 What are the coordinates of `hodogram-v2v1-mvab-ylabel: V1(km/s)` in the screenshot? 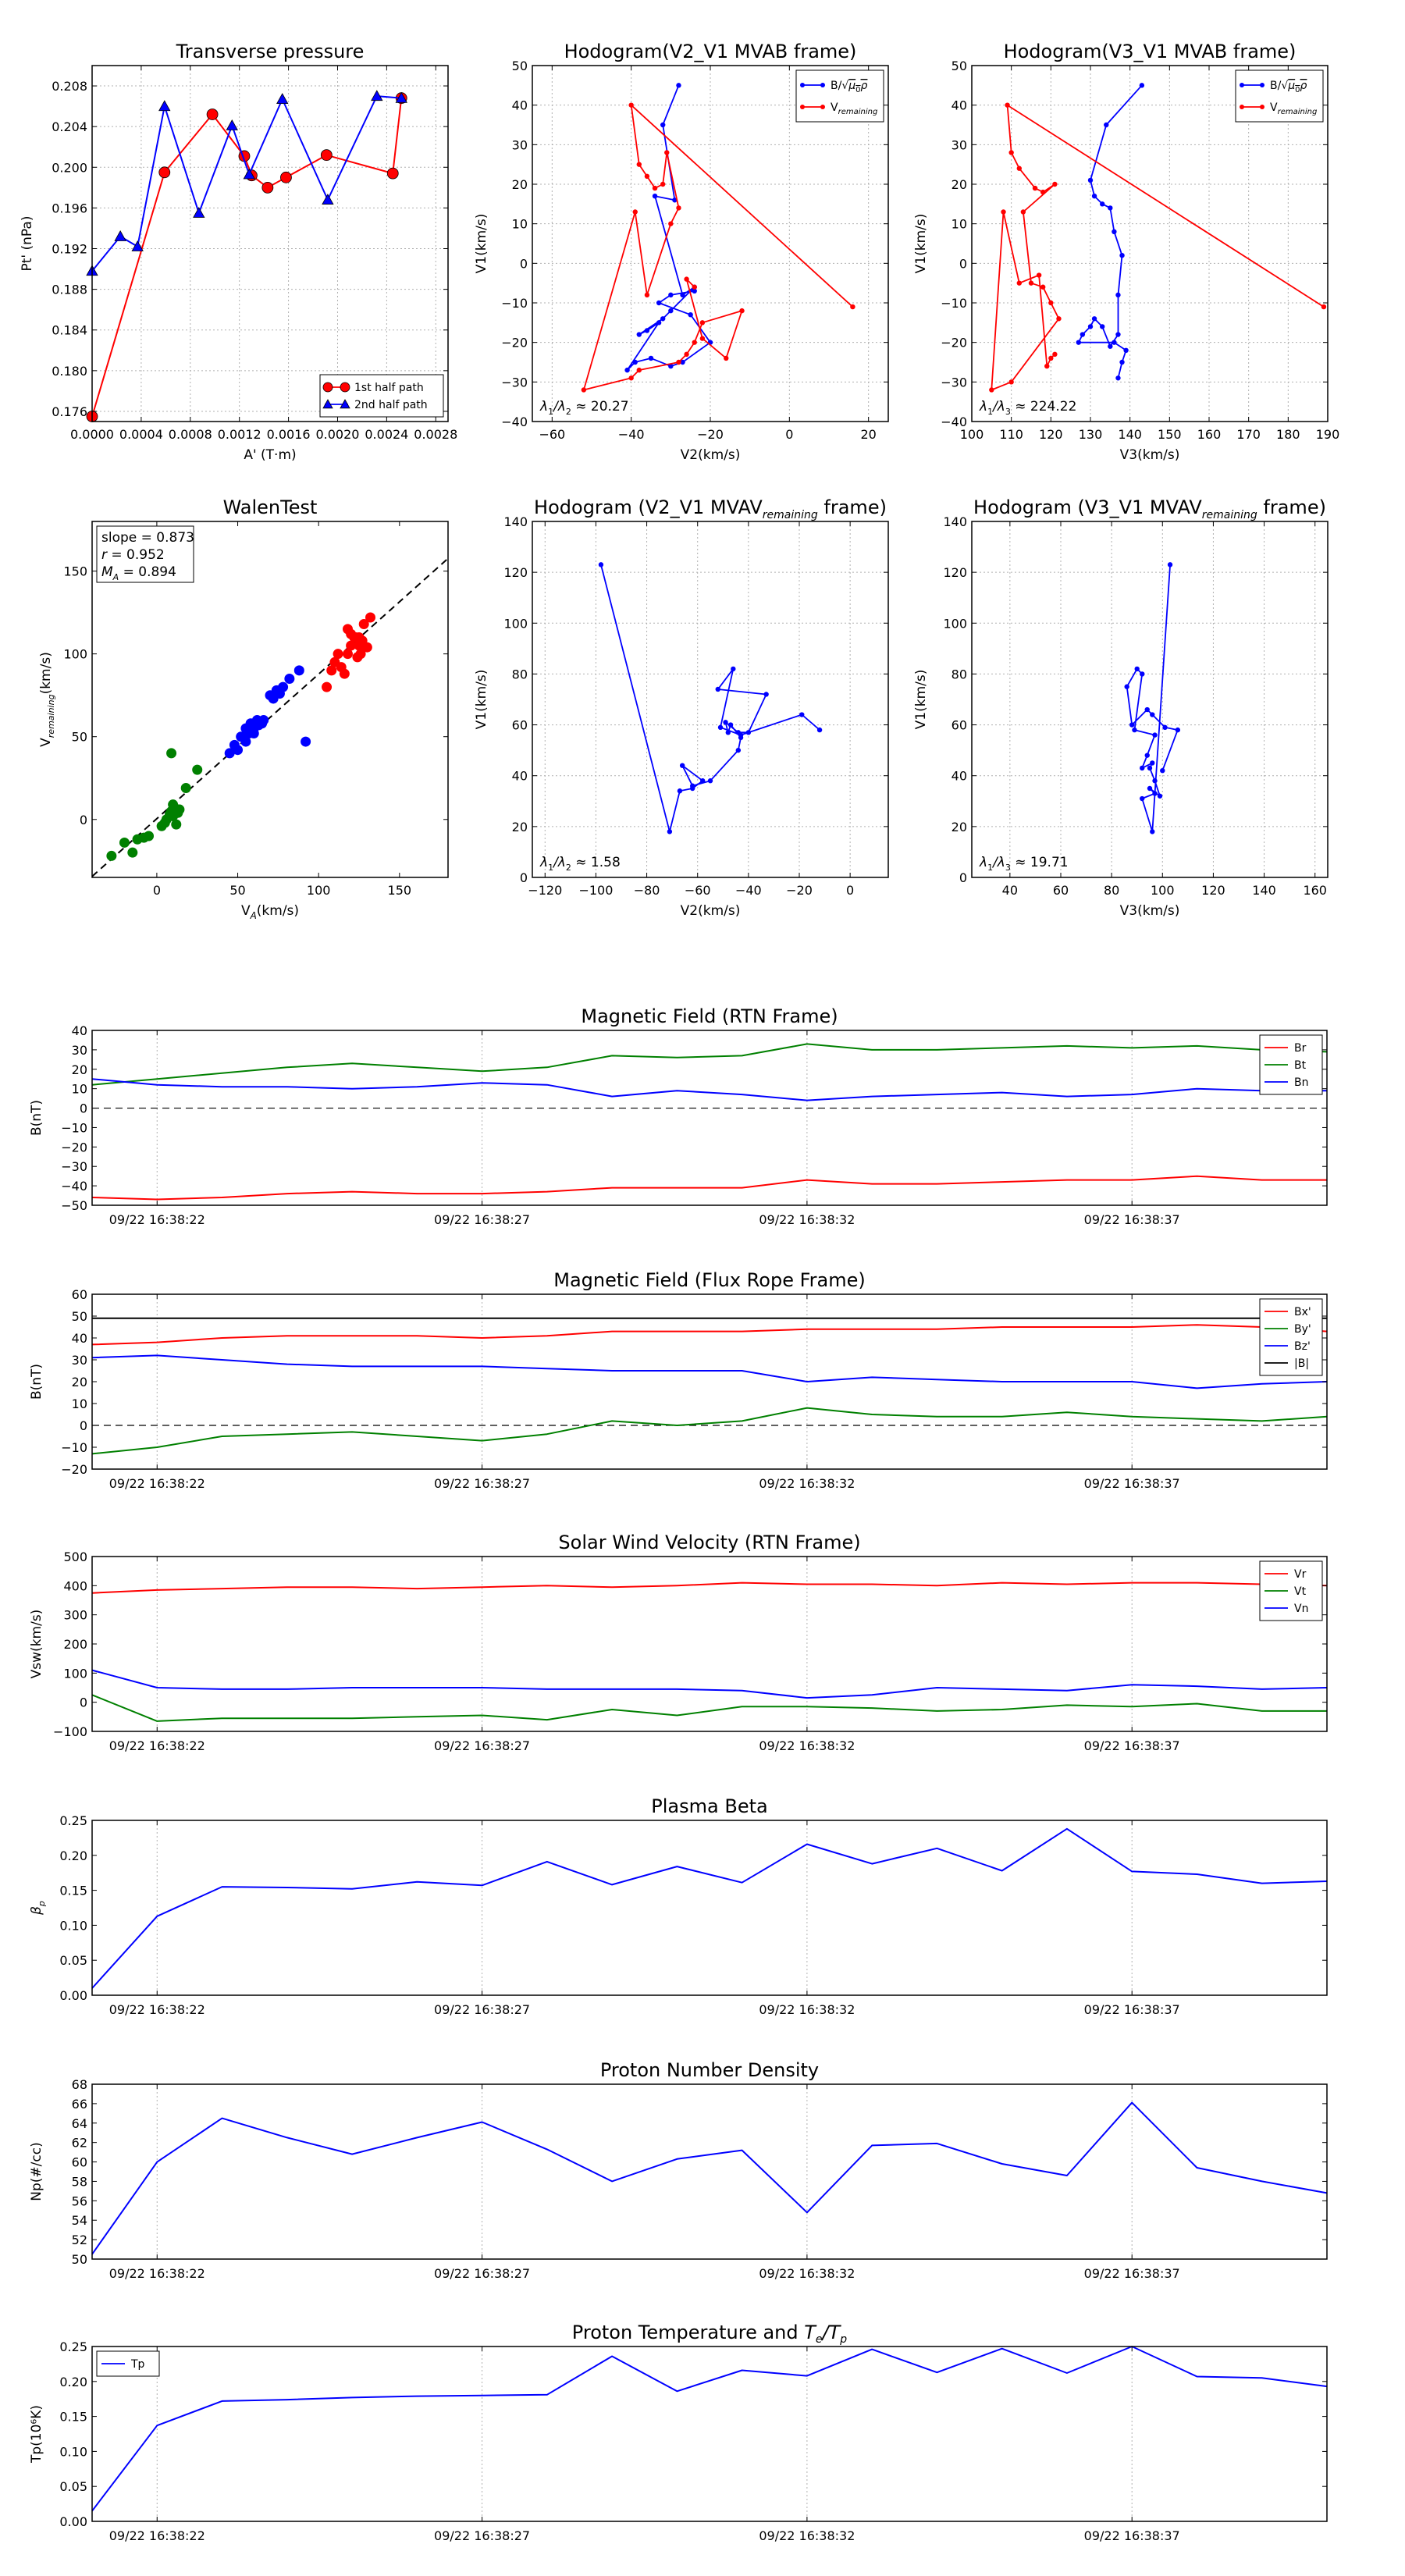 It's located at (481, 244).